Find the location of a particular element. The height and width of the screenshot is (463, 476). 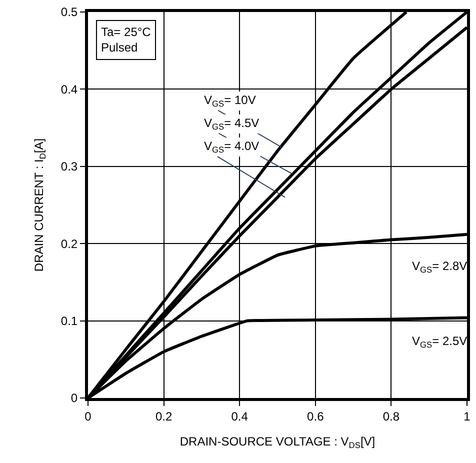

y-tick-label: 0 is located at coordinates (74, 398).